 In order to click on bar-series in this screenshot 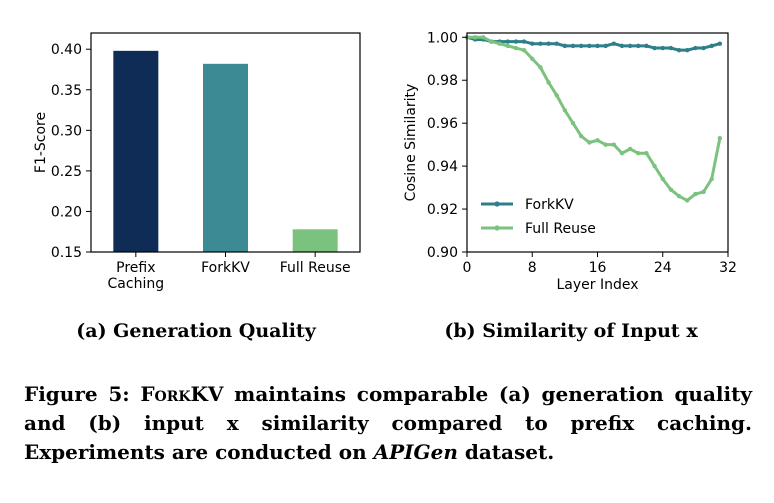, I will do `click(225, 151)`.